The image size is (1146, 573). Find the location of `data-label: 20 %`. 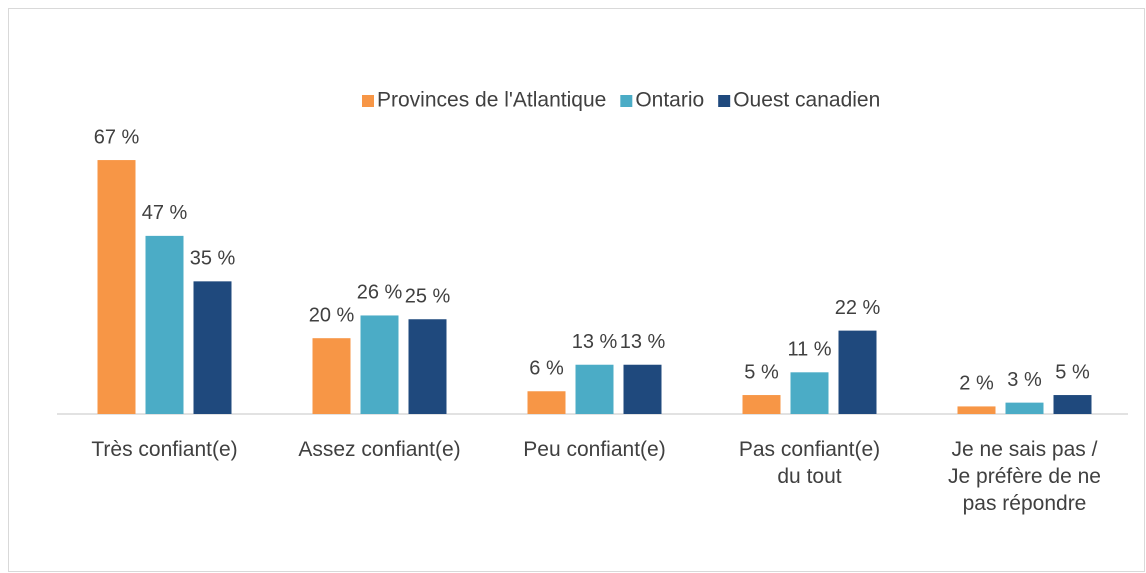

data-label: 20 % is located at coordinates (332, 315).